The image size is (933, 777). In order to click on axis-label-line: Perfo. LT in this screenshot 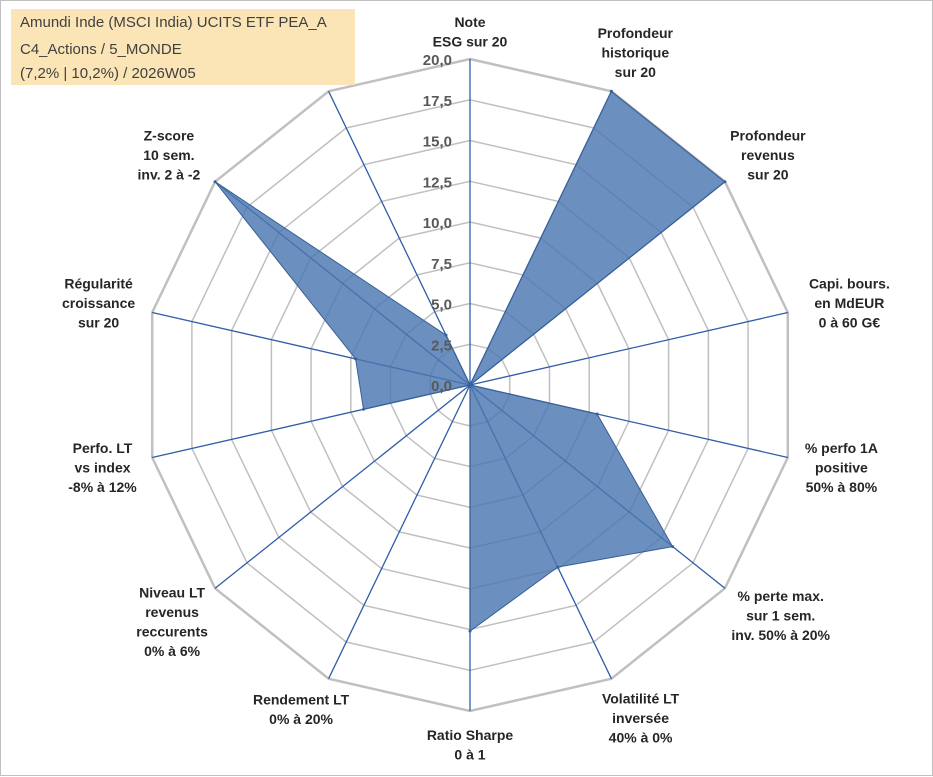, I will do `click(103, 448)`.